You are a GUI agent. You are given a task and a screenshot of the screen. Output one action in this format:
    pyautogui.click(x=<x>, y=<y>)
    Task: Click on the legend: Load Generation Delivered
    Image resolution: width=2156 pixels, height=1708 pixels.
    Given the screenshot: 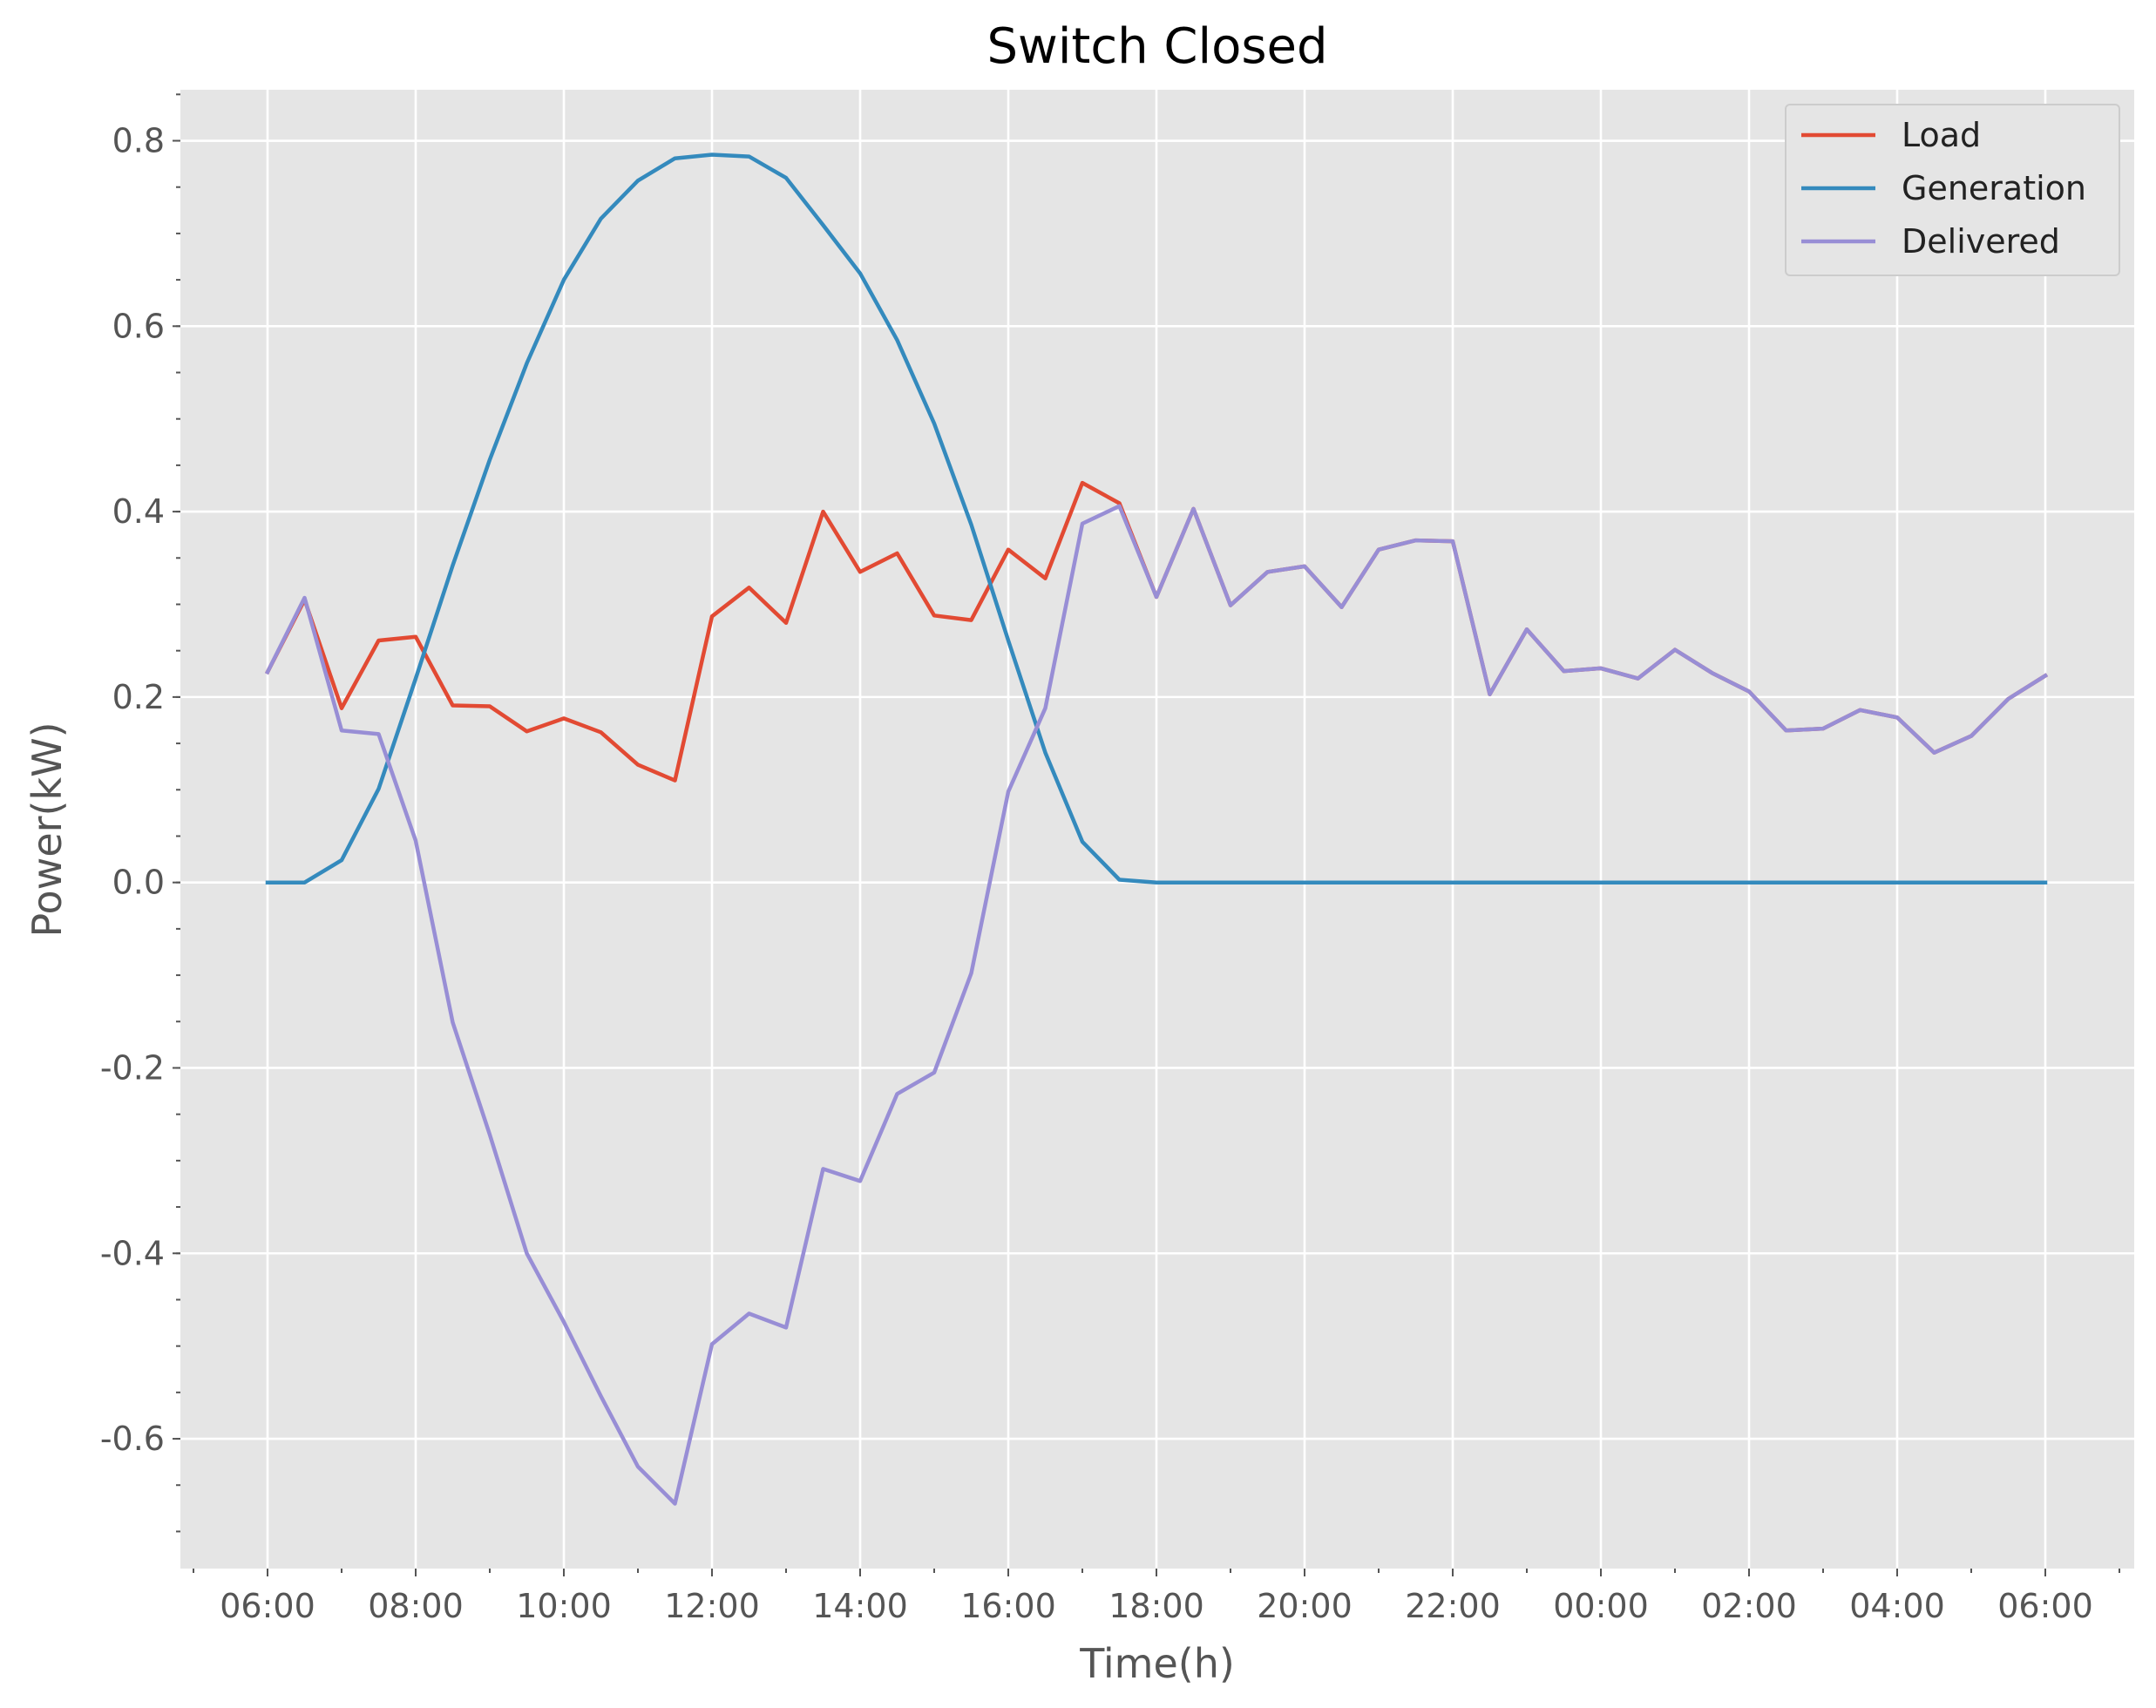 What is the action you would take?
    pyautogui.click(x=1953, y=190)
    